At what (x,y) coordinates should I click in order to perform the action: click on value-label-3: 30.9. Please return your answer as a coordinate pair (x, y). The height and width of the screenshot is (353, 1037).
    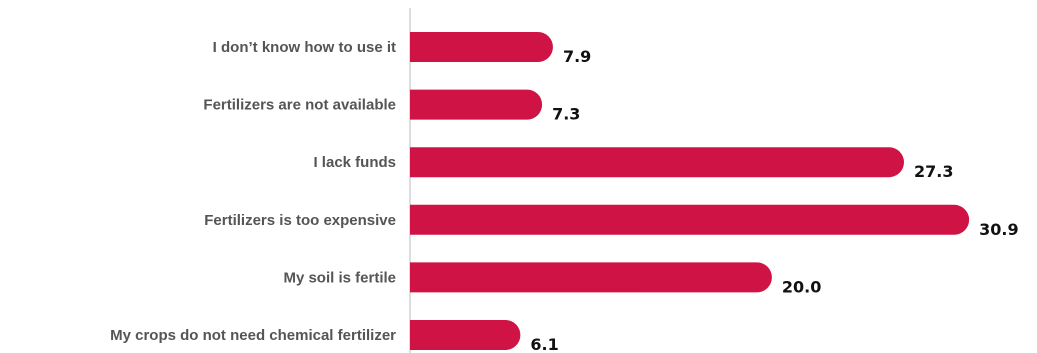
    Looking at the image, I should click on (998, 229).